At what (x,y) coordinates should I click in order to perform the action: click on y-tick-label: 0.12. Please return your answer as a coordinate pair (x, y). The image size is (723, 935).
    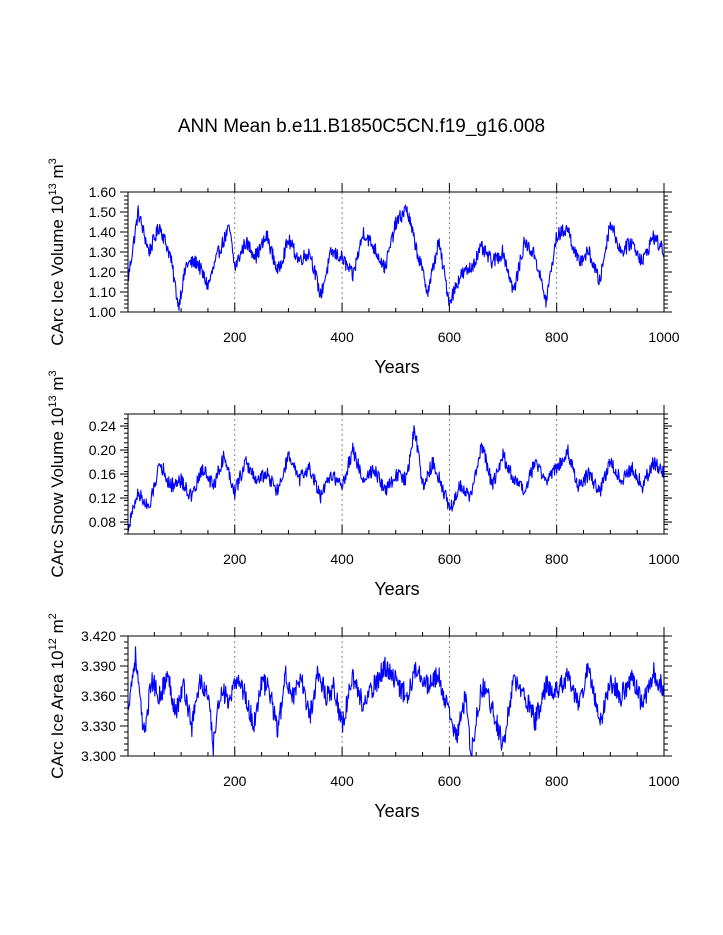
    Looking at the image, I should click on (102, 498).